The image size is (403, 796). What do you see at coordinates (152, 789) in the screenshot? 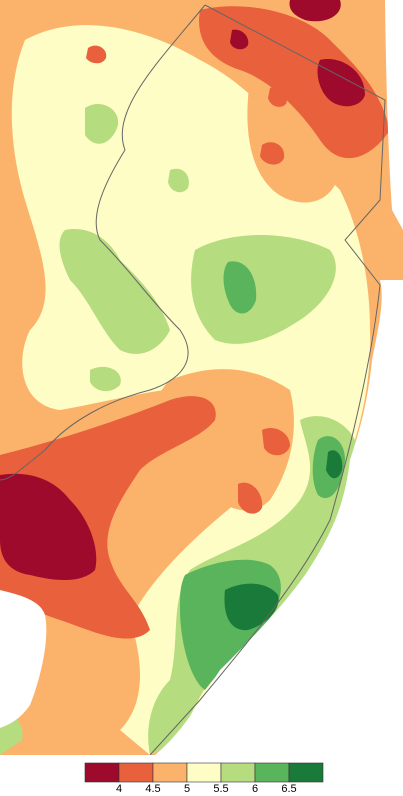
I see `legend-tick-label: 4.5` at bounding box center [152, 789].